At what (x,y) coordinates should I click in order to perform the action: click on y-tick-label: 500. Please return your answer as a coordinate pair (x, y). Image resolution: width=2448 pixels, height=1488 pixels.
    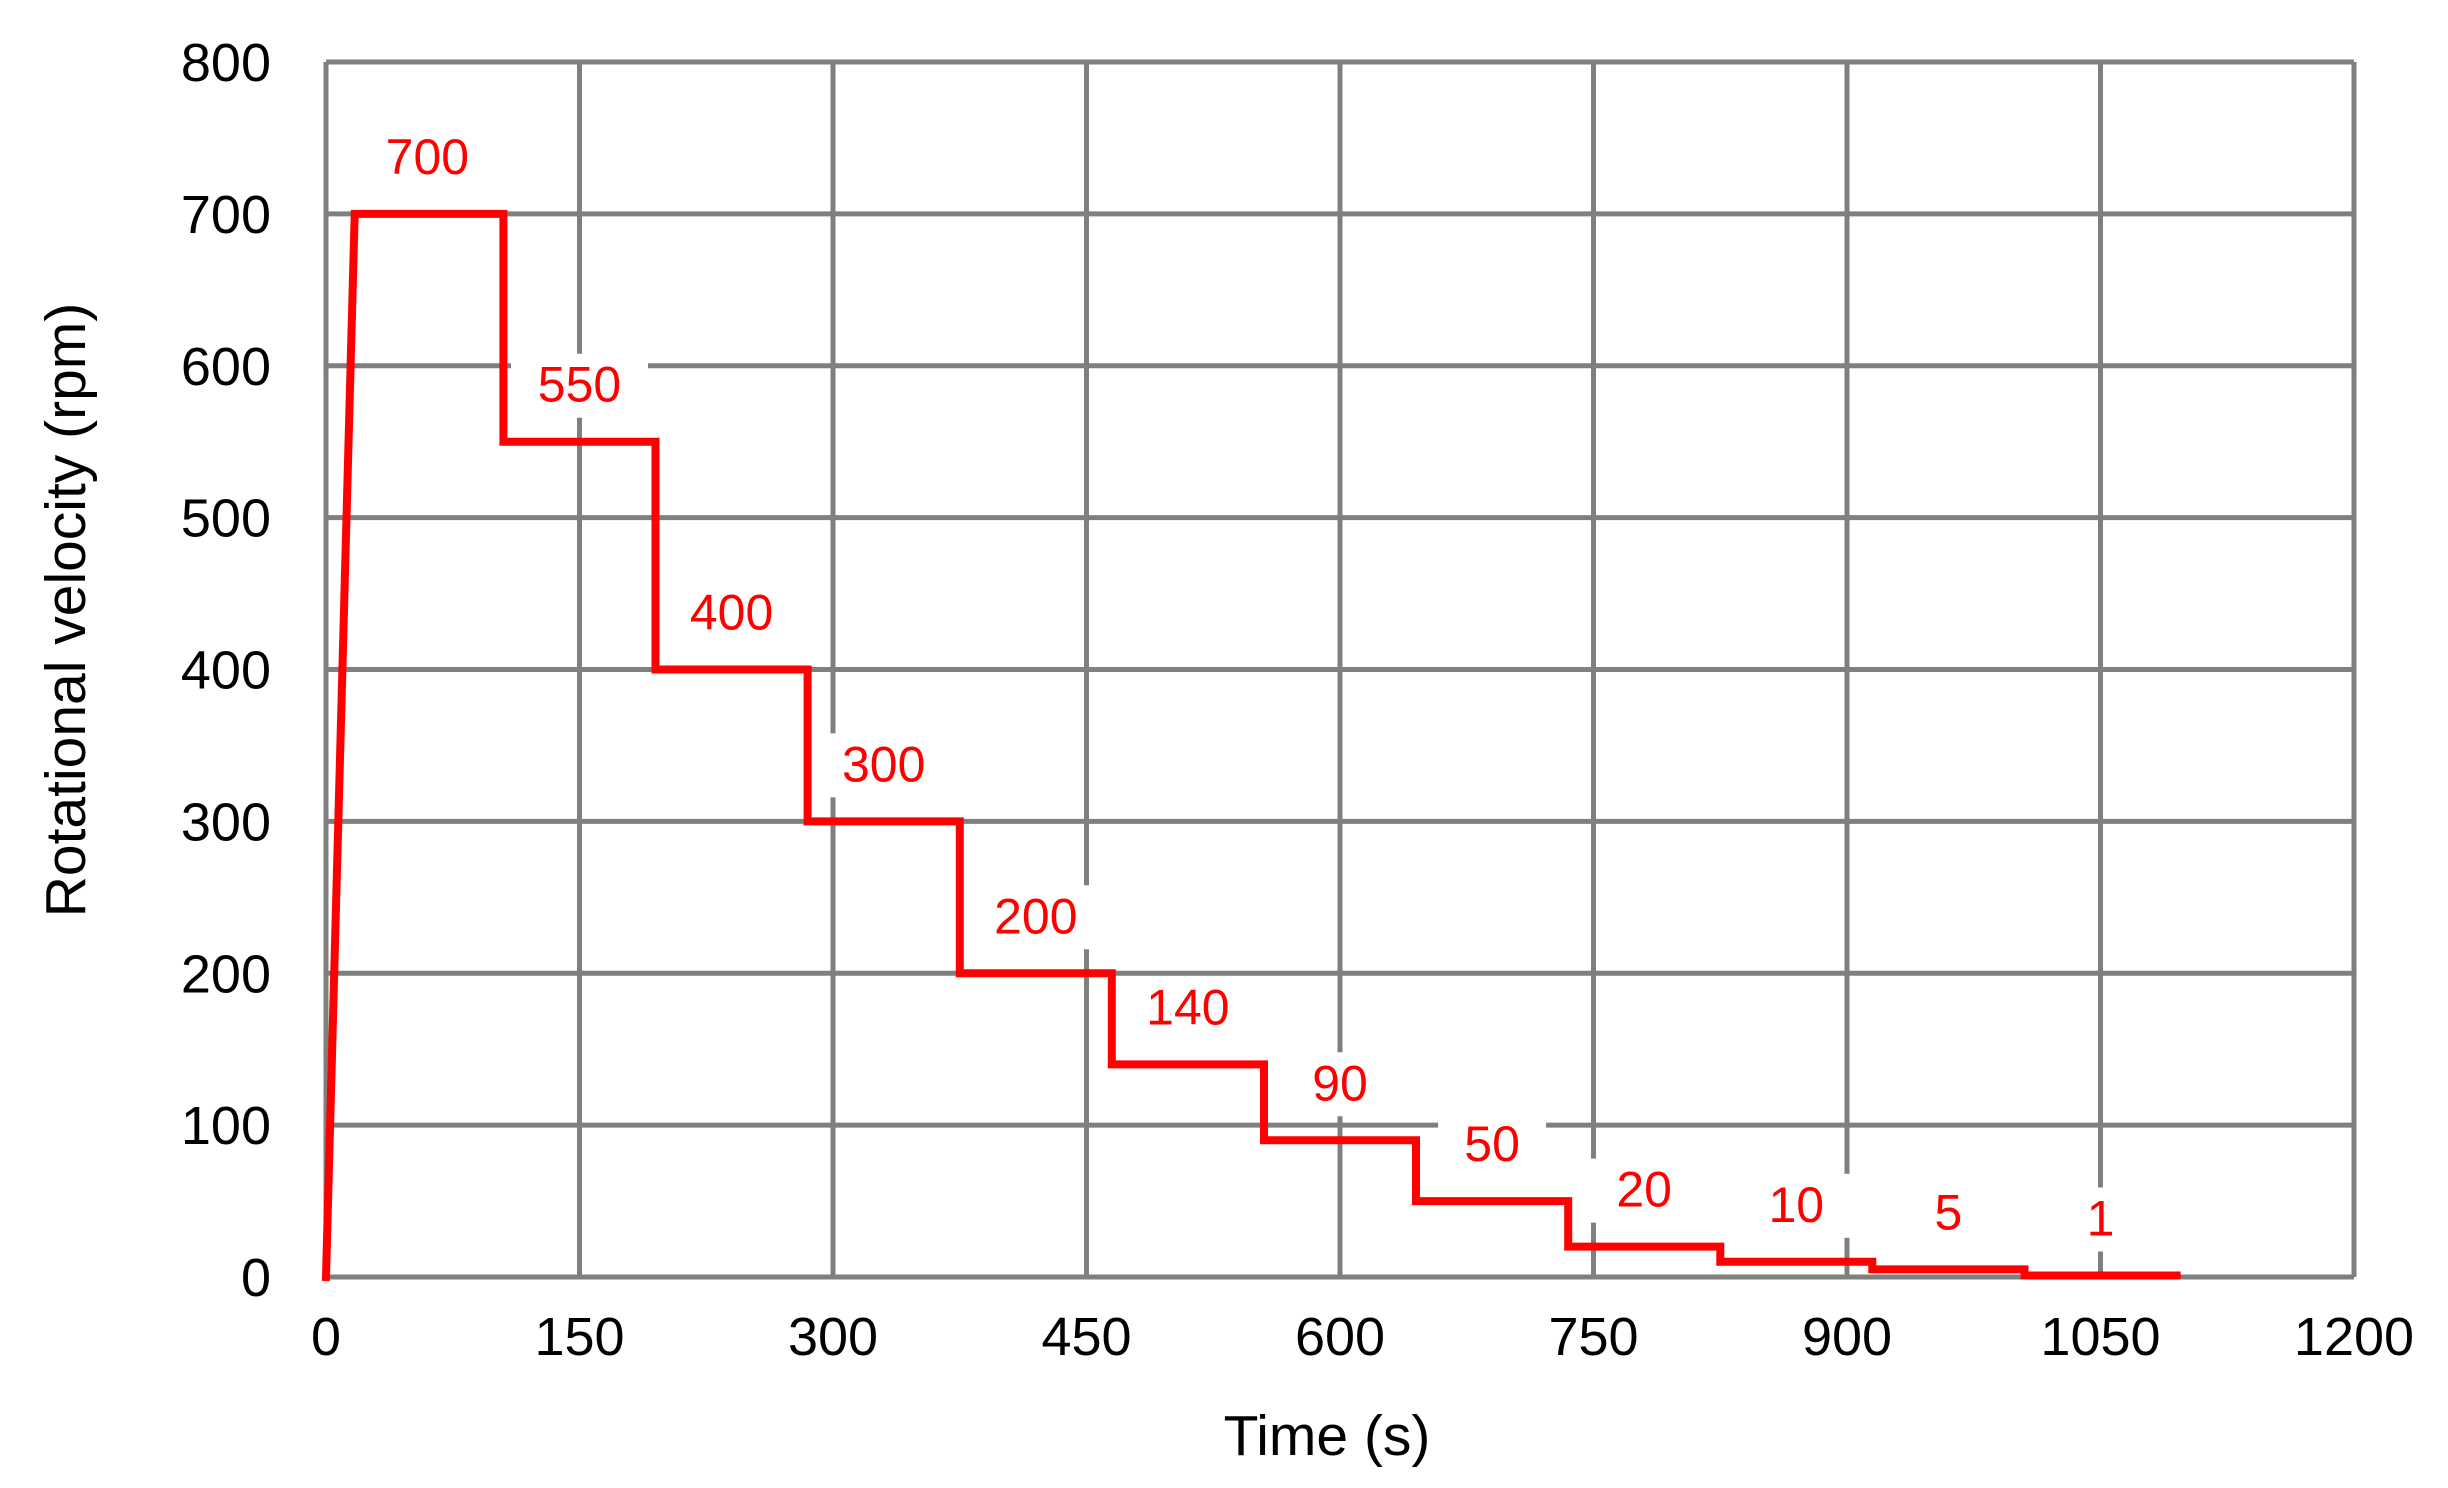
    Looking at the image, I should click on (226, 519).